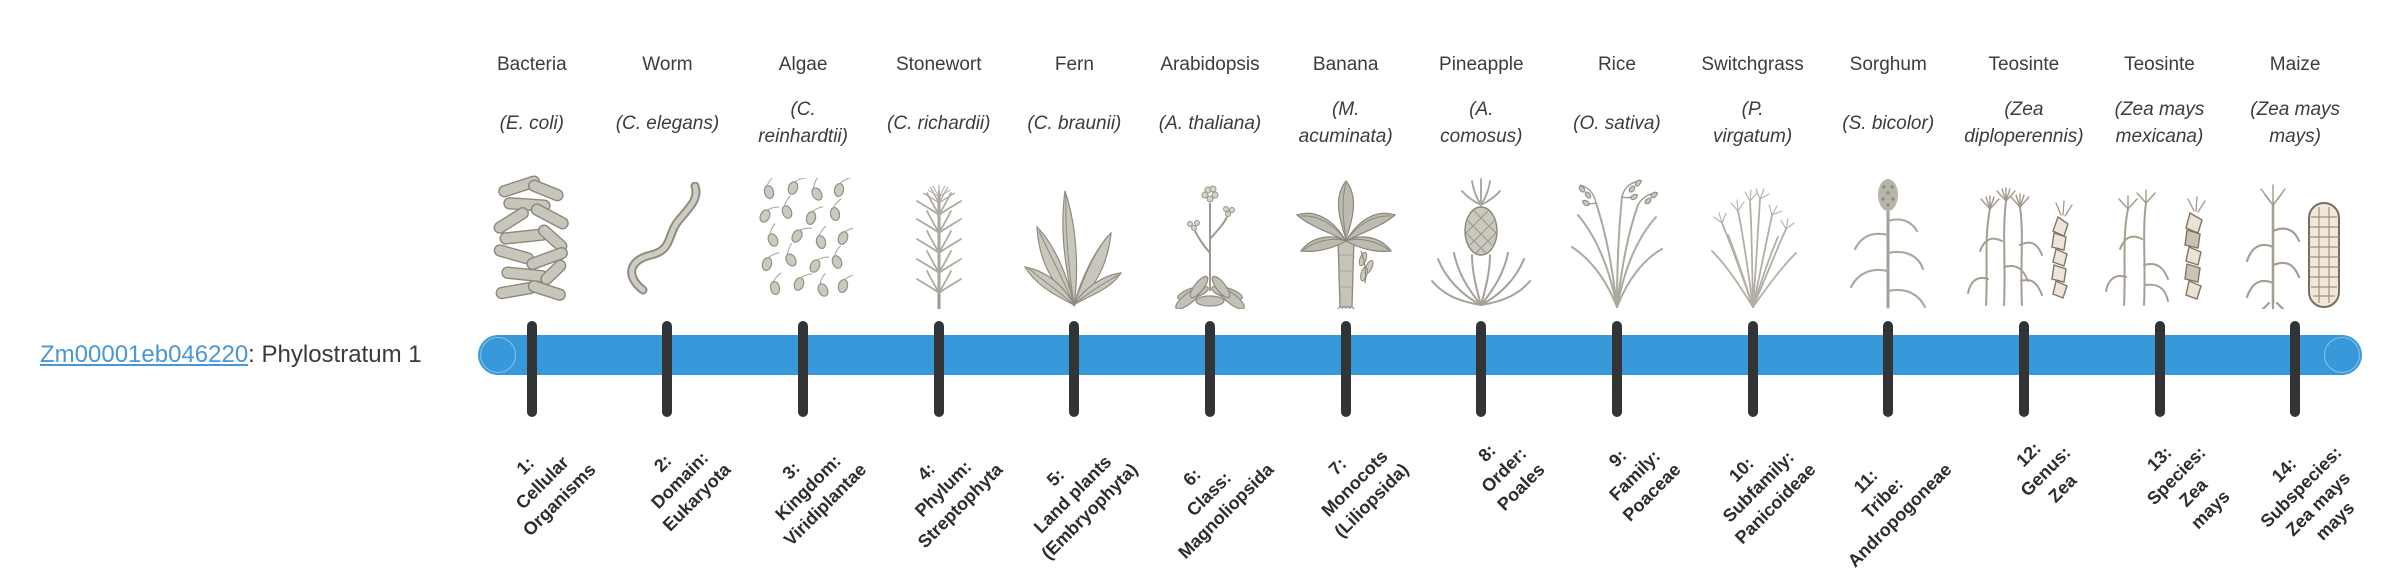 The height and width of the screenshot is (580, 2400). Describe the element at coordinates (1769, 497) in the screenshot. I see `stratum-label-10: 10: Subfamily: Panicoideae` at that location.